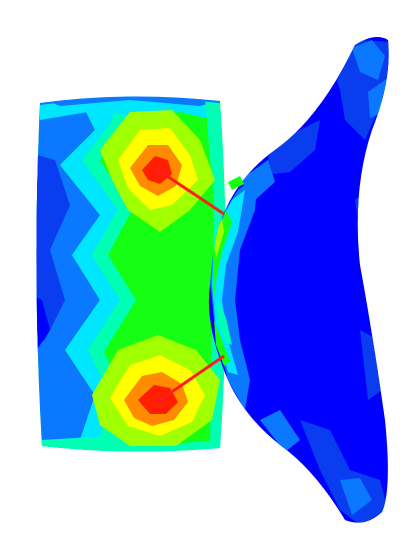 The height and width of the screenshot is (552, 419). I want to click on contact-tab, so click(236, 183).